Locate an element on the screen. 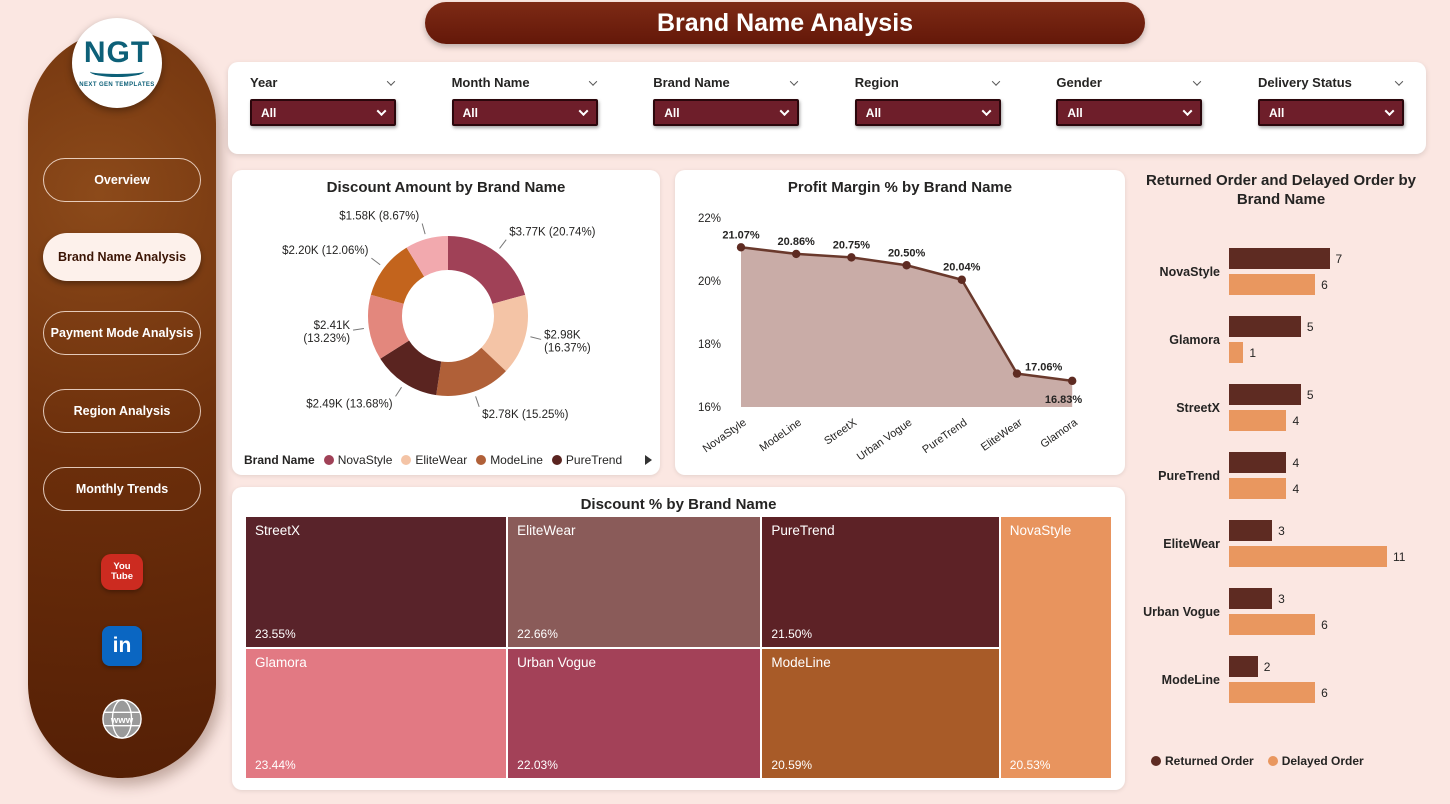  treemap-tile-value: 23.44% is located at coordinates (275, 765).